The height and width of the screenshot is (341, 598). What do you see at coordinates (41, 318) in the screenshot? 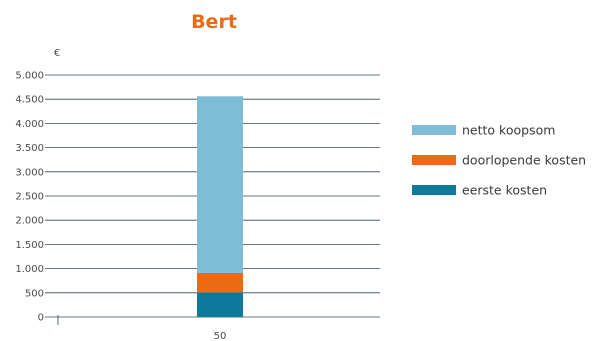
I see `y-tick-label: 0` at bounding box center [41, 318].